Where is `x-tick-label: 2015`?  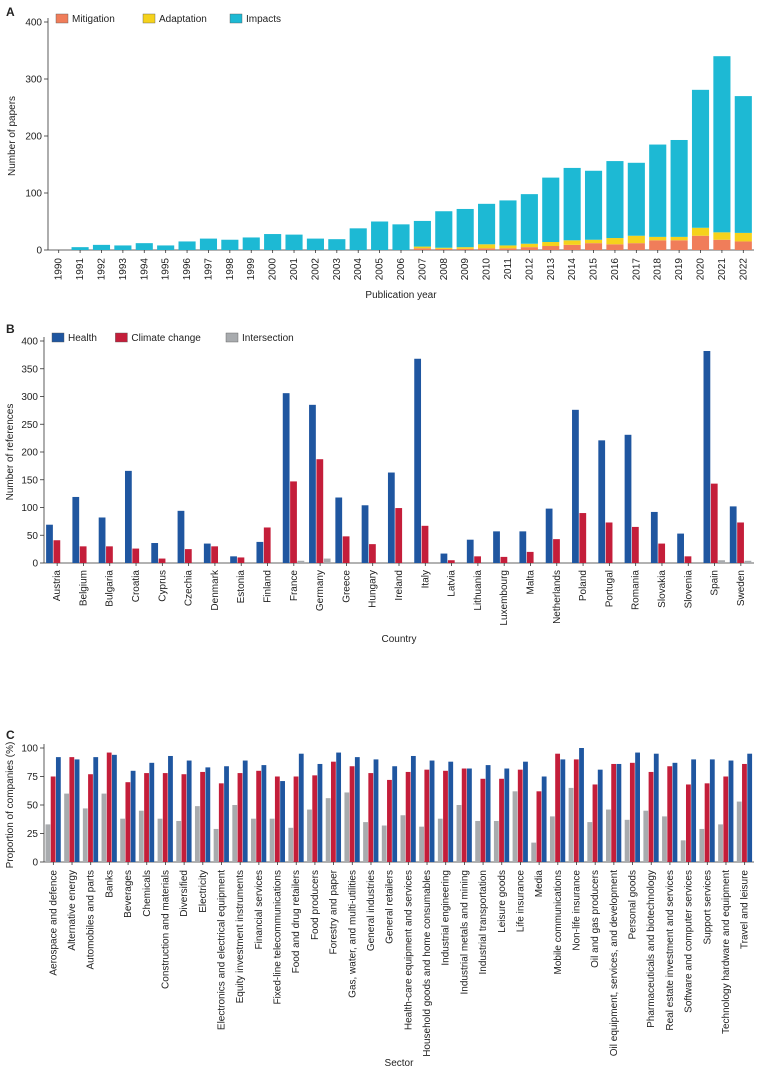
x-tick-label: 2015 is located at coordinates (594, 269).